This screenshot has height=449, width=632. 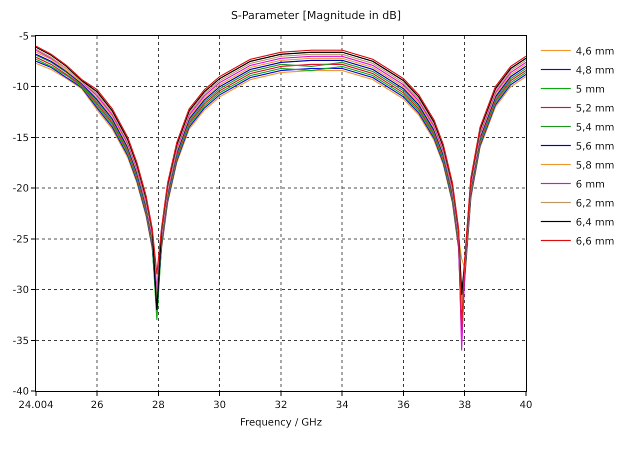 I want to click on x-tick-label: 30, so click(x=219, y=405).